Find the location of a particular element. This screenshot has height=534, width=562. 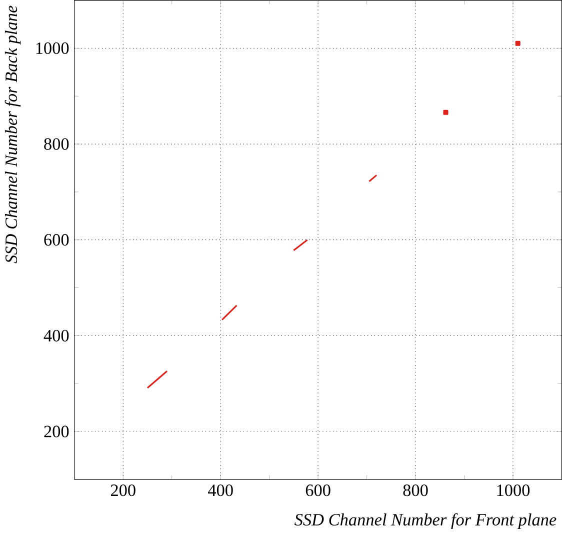

x-tick-label: 200 is located at coordinates (123, 490).